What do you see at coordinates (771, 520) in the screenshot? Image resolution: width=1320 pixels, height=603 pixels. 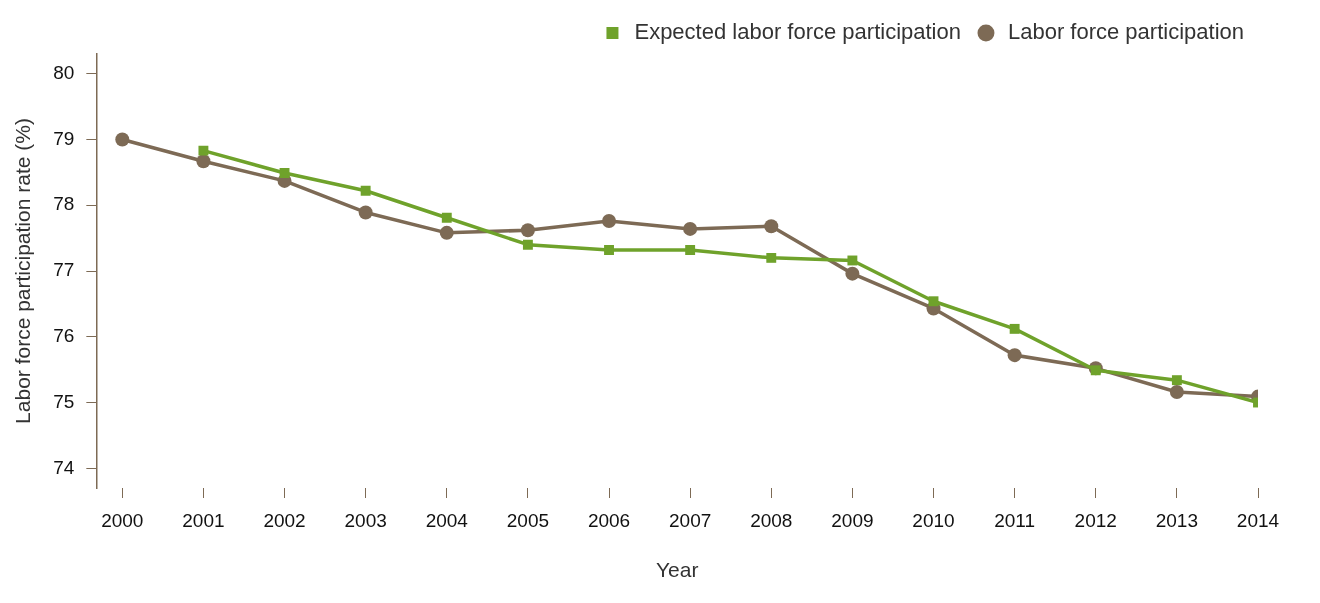 I see `x-tick-label: 2008` at bounding box center [771, 520].